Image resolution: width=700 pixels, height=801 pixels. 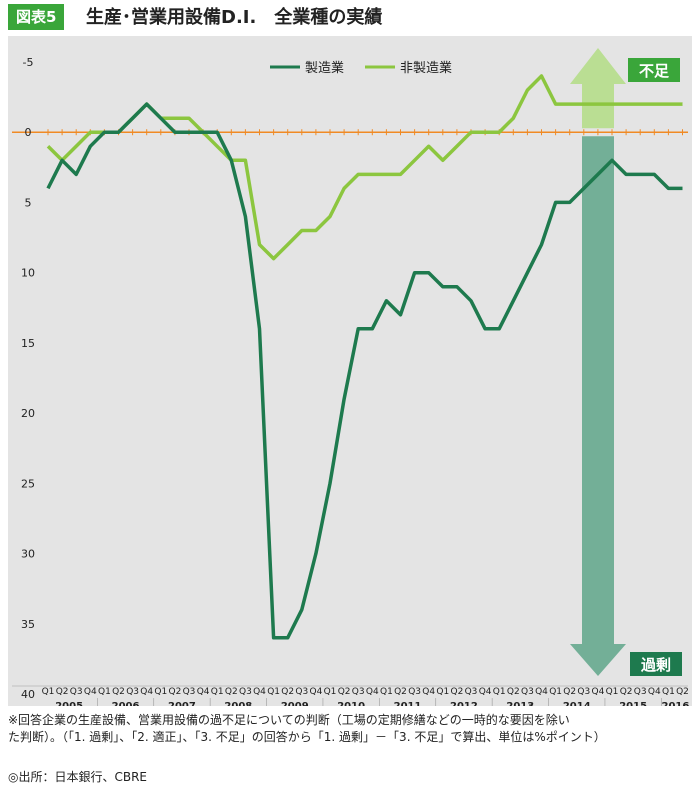 I want to click on shortage-arrow, so click(x=598, y=88).